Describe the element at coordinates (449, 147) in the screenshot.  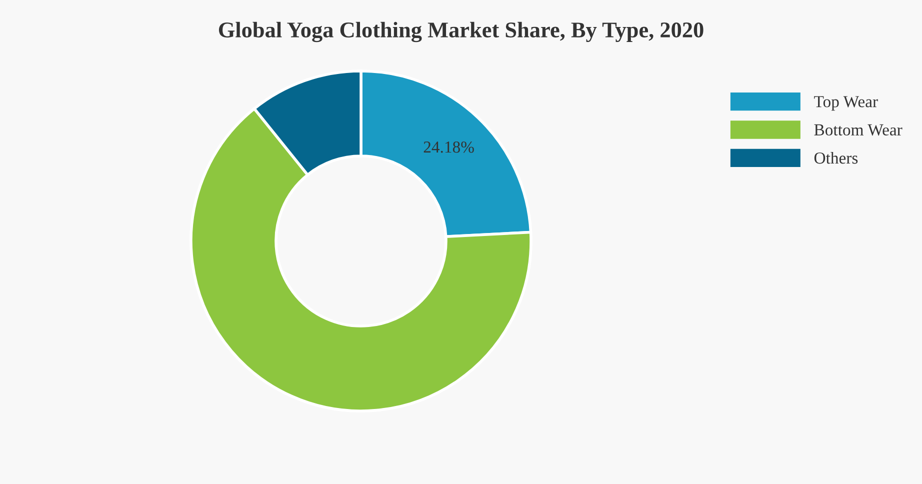
I see `data-label: 24.18%` at that location.